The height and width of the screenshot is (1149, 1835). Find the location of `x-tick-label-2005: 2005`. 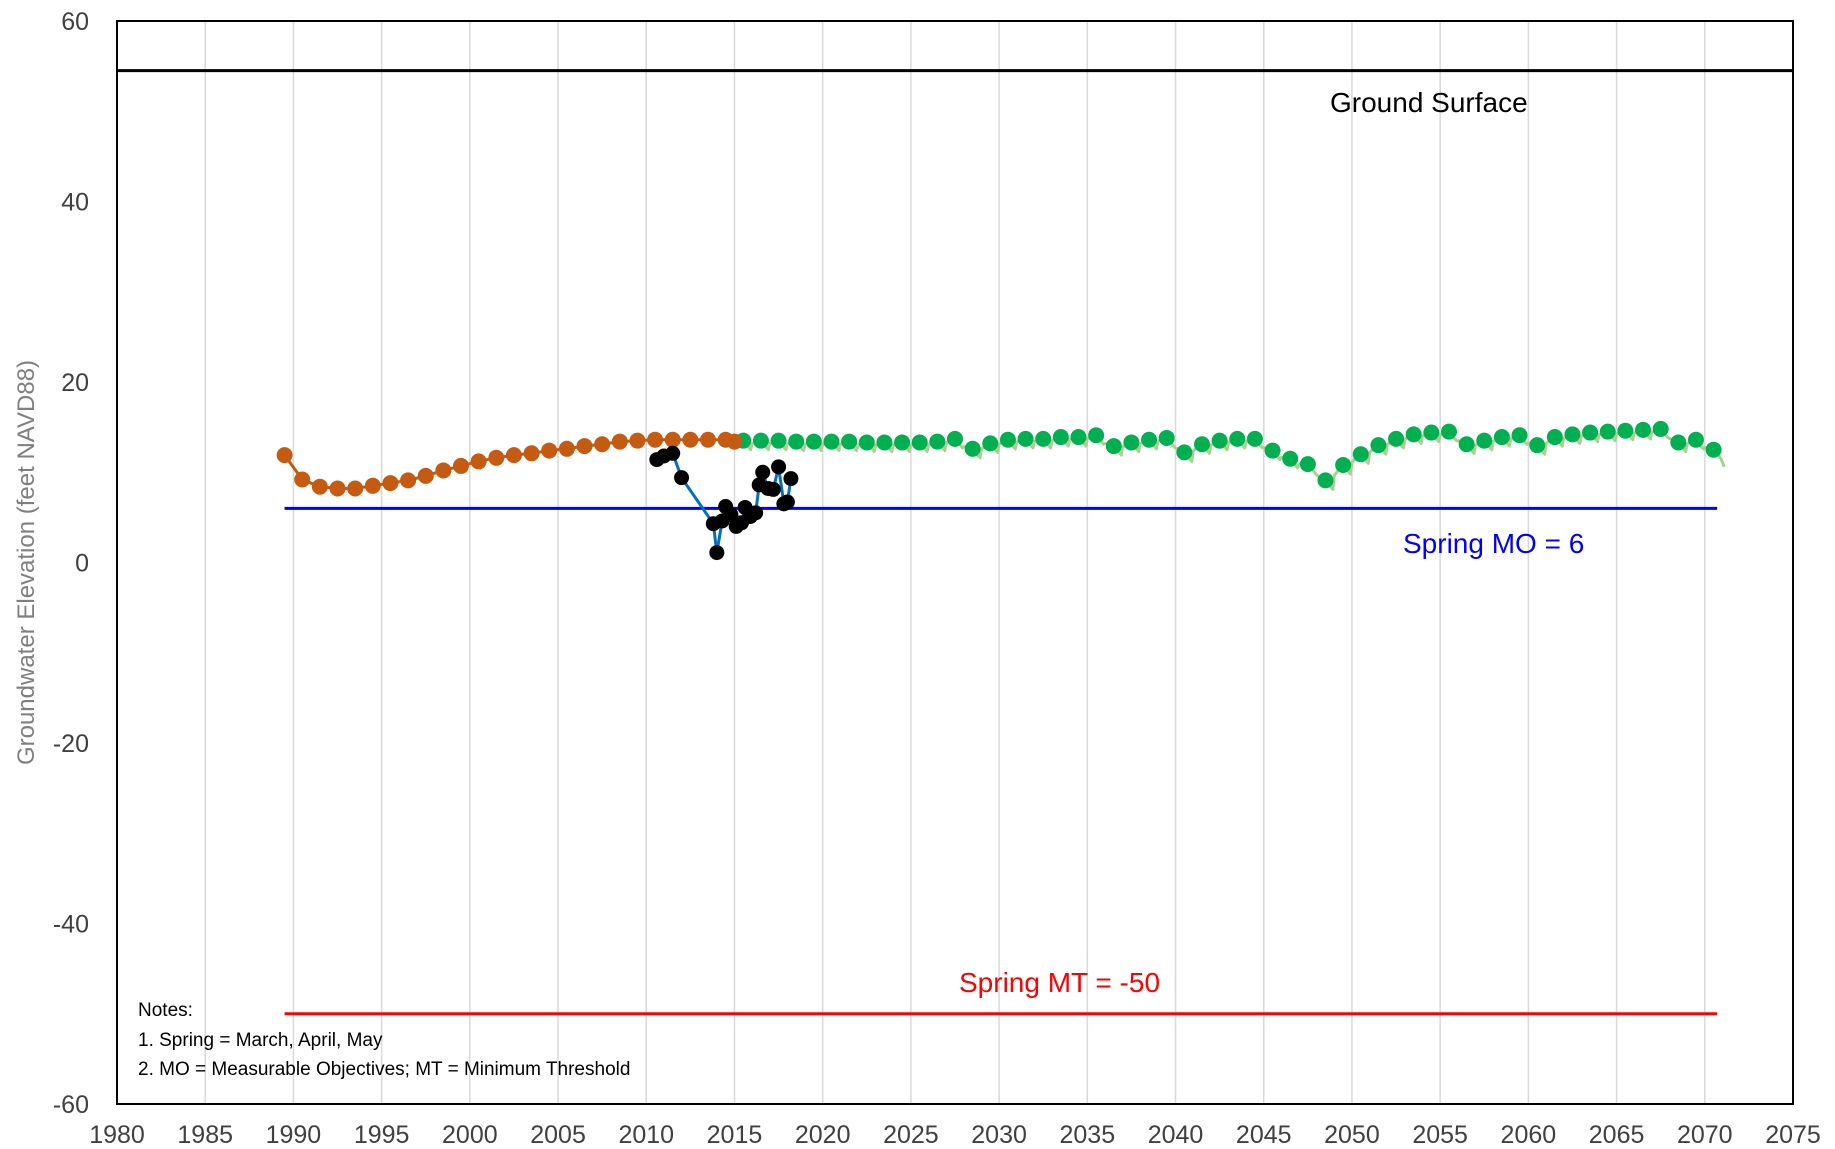

x-tick-label-2005: 2005 is located at coordinates (558, 1135).